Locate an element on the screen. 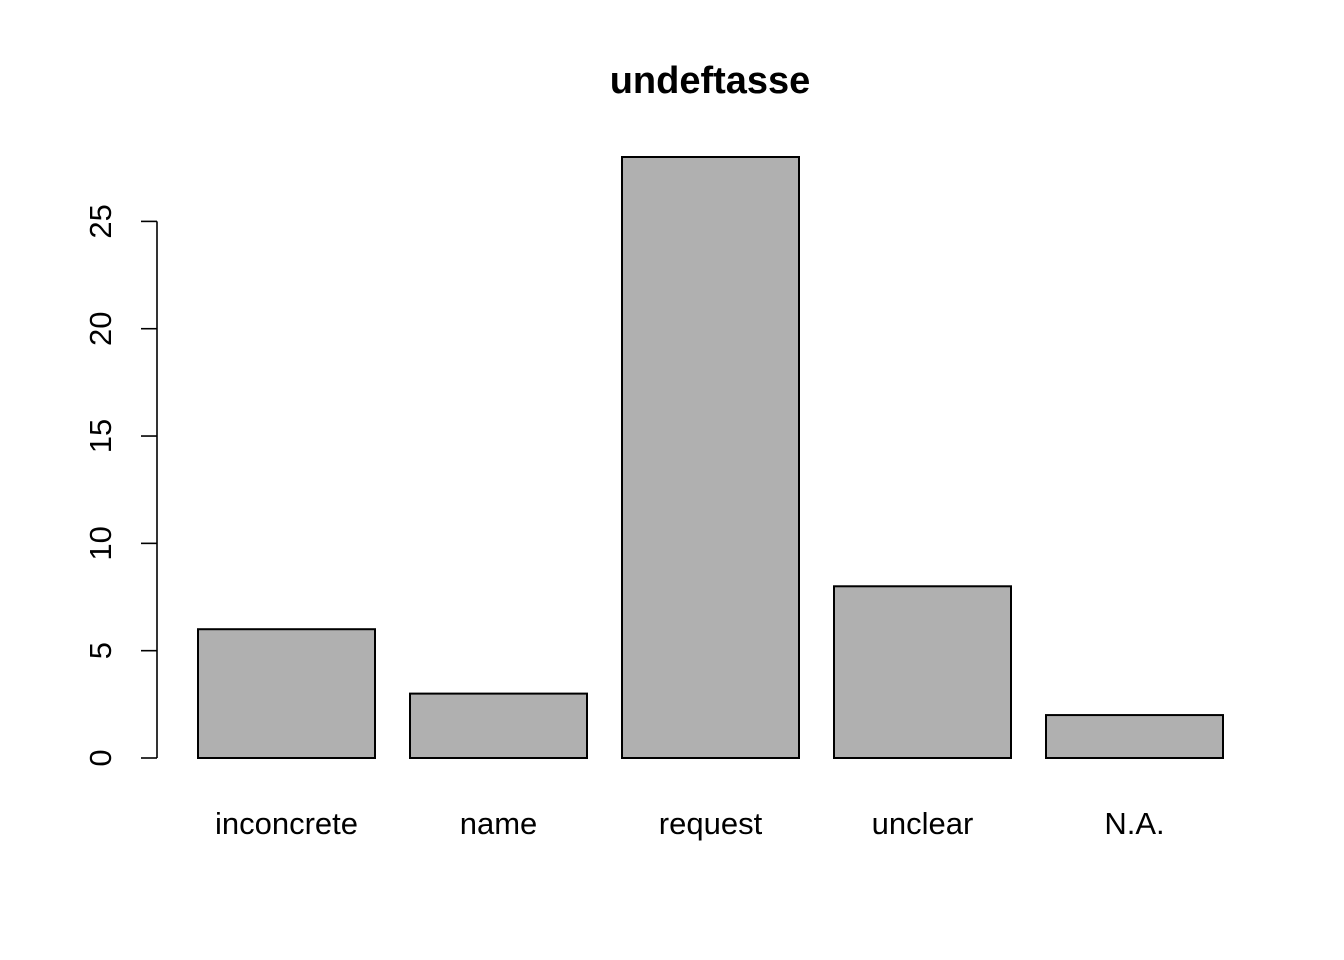 The image size is (1344, 960). x-category-label: request is located at coordinates (711, 823).